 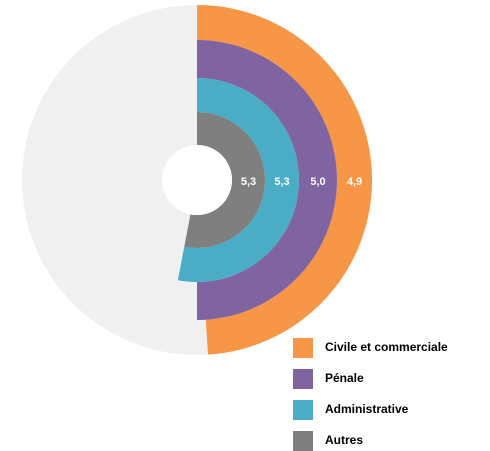 What do you see at coordinates (344, 440) in the screenshot?
I see `legend-label: Autres` at bounding box center [344, 440].